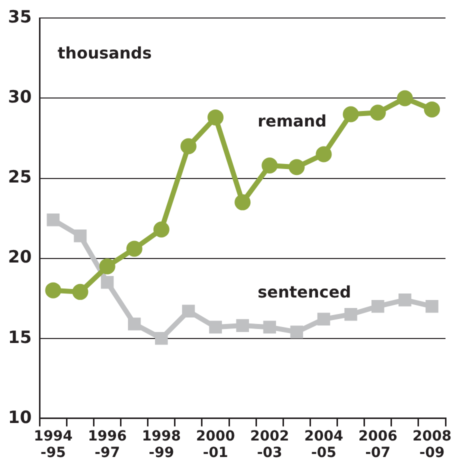 The width and height of the screenshot is (456, 464). What do you see at coordinates (216, 445) in the screenshot?
I see `x-tick-label: 2000 -01` at bounding box center [216, 445].